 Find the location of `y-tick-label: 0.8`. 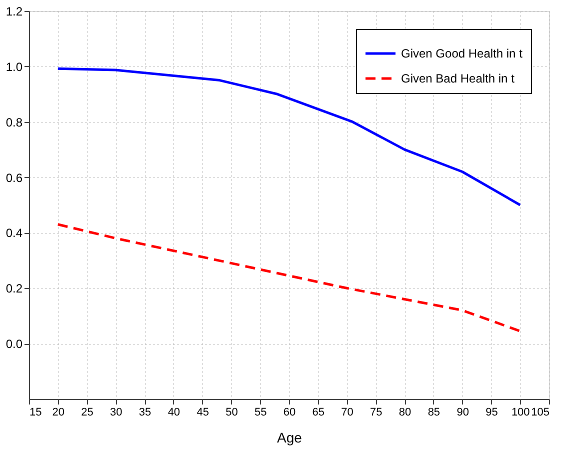

y-tick-label: 0.8 is located at coordinates (14, 122).